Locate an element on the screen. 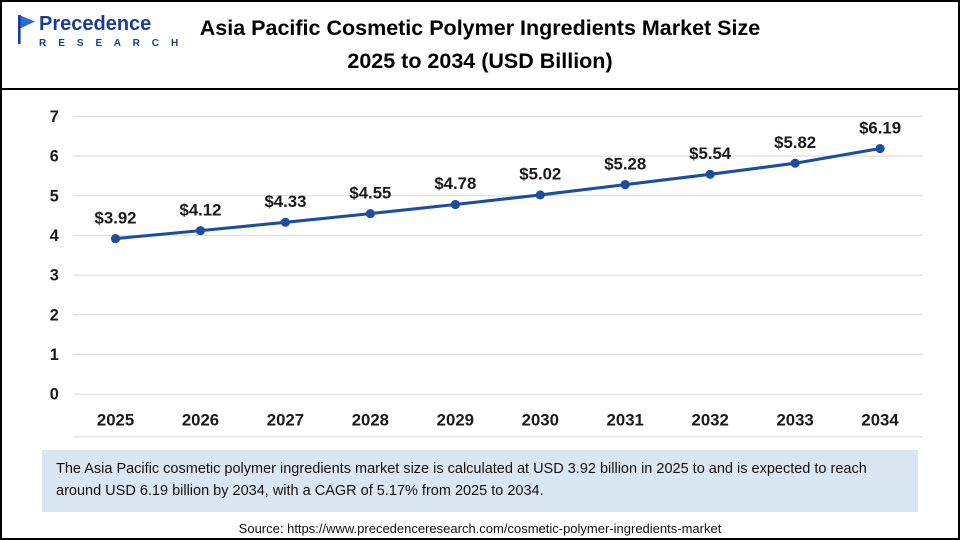 The height and width of the screenshot is (540, 960). svg-text: 0 is located at coordinates (54, 395).